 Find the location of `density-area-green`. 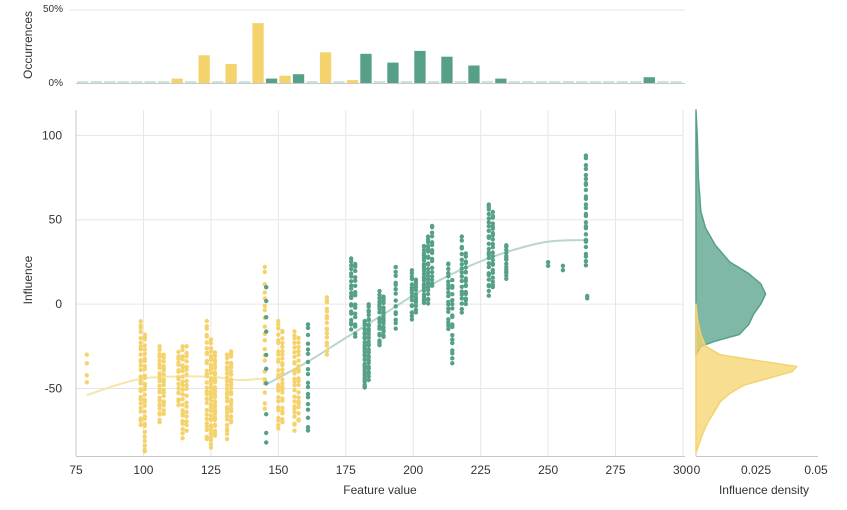

density-area-green is located at coordinates (731, 232).